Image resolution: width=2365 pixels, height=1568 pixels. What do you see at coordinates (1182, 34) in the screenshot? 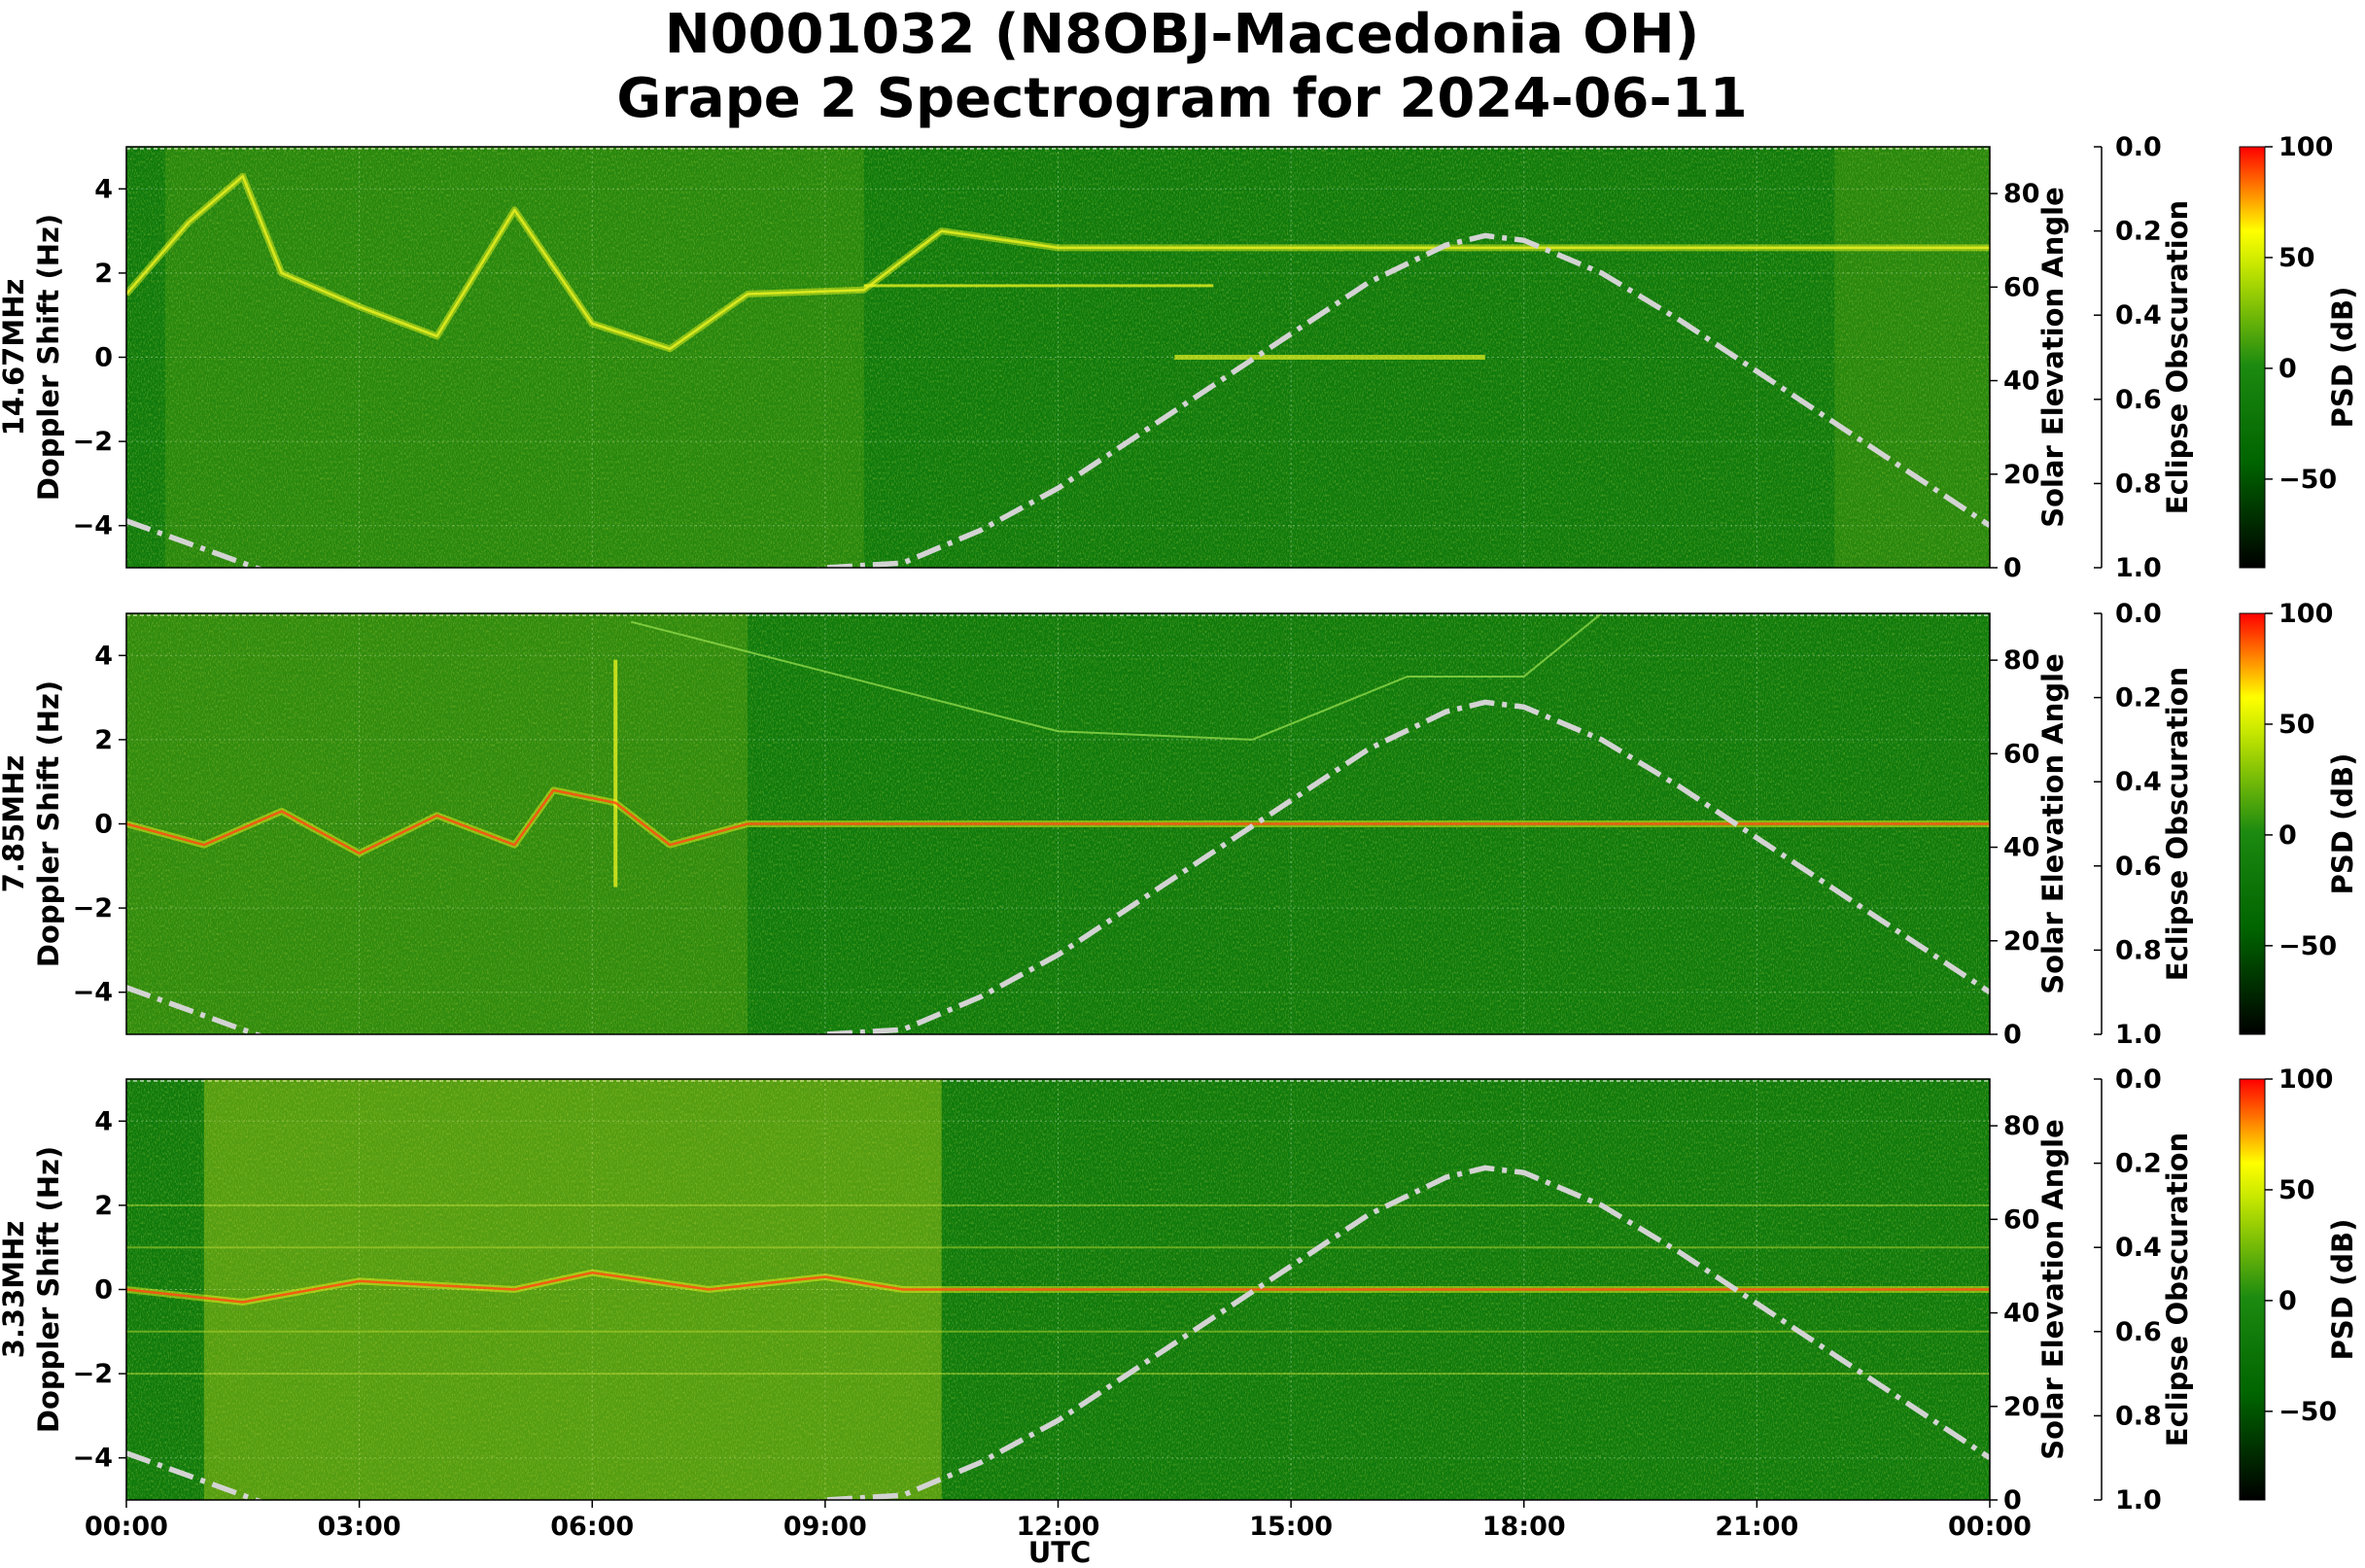
I see `figure-title: N0001032 (N8OBJ-Macedonia OH)` at bounding box center [1182, 34].